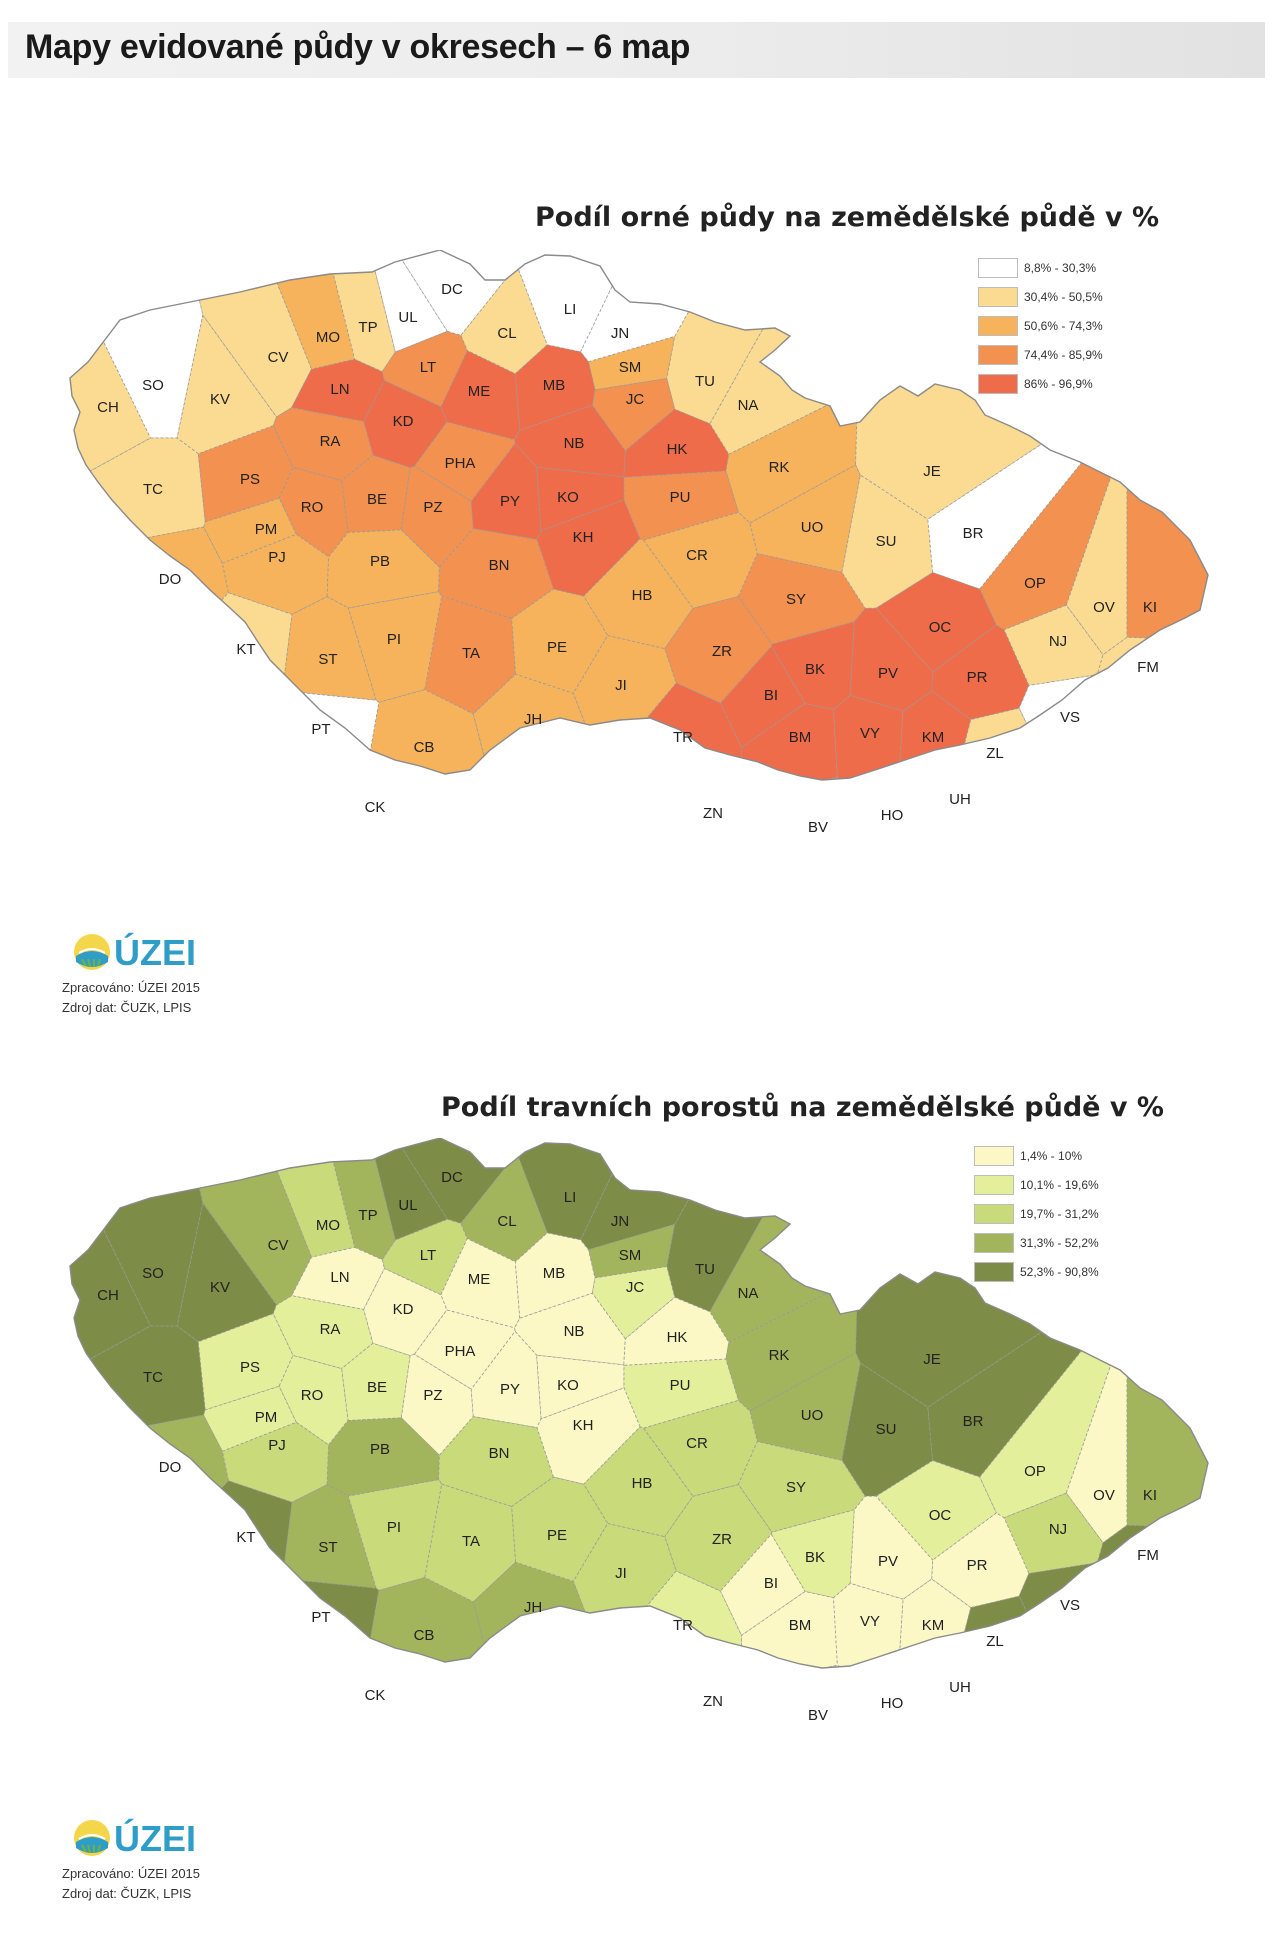 Image resolution: width=1275 pixels, height=1956 pixels. What do you see at coordinates (642, 595) in the screenshot?
I see `district-label-hb: HB` at bounding box center [642, 595].